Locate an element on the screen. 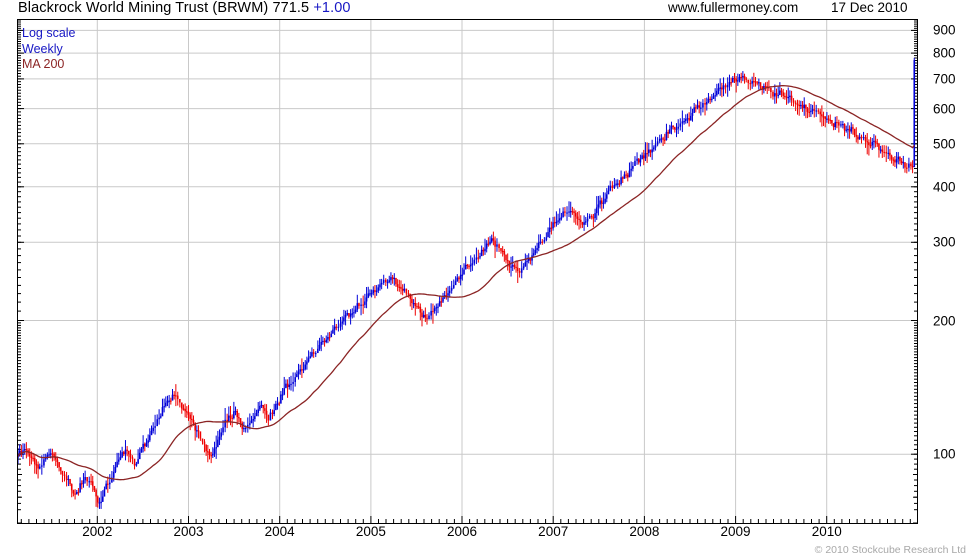 The width and height of the screenshot is (980, 560). y-axis-tick-label: 900 is located at coordinates (944, 30).